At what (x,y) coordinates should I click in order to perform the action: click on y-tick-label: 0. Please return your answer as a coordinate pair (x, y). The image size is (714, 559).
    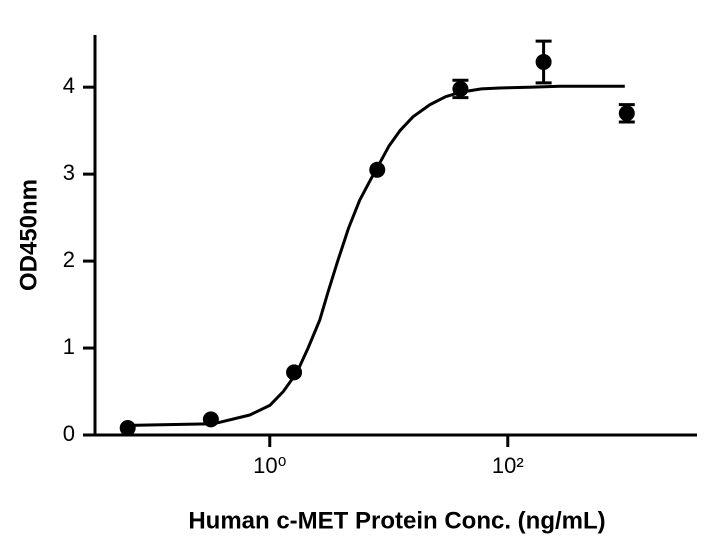
    Looking at the image, I should click on (69, 433).